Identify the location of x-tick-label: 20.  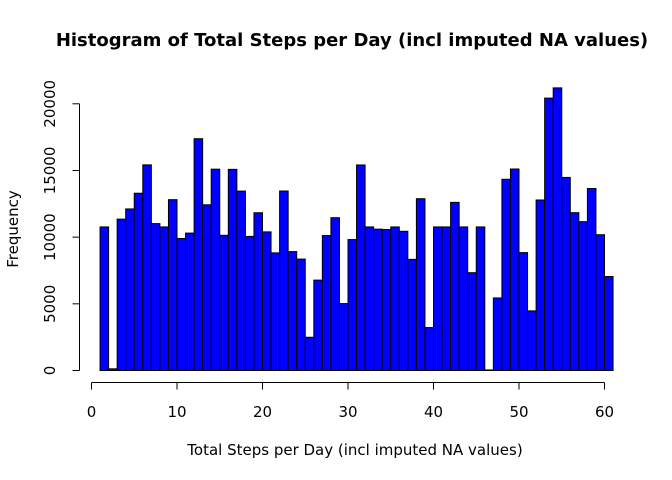
(262, 412).